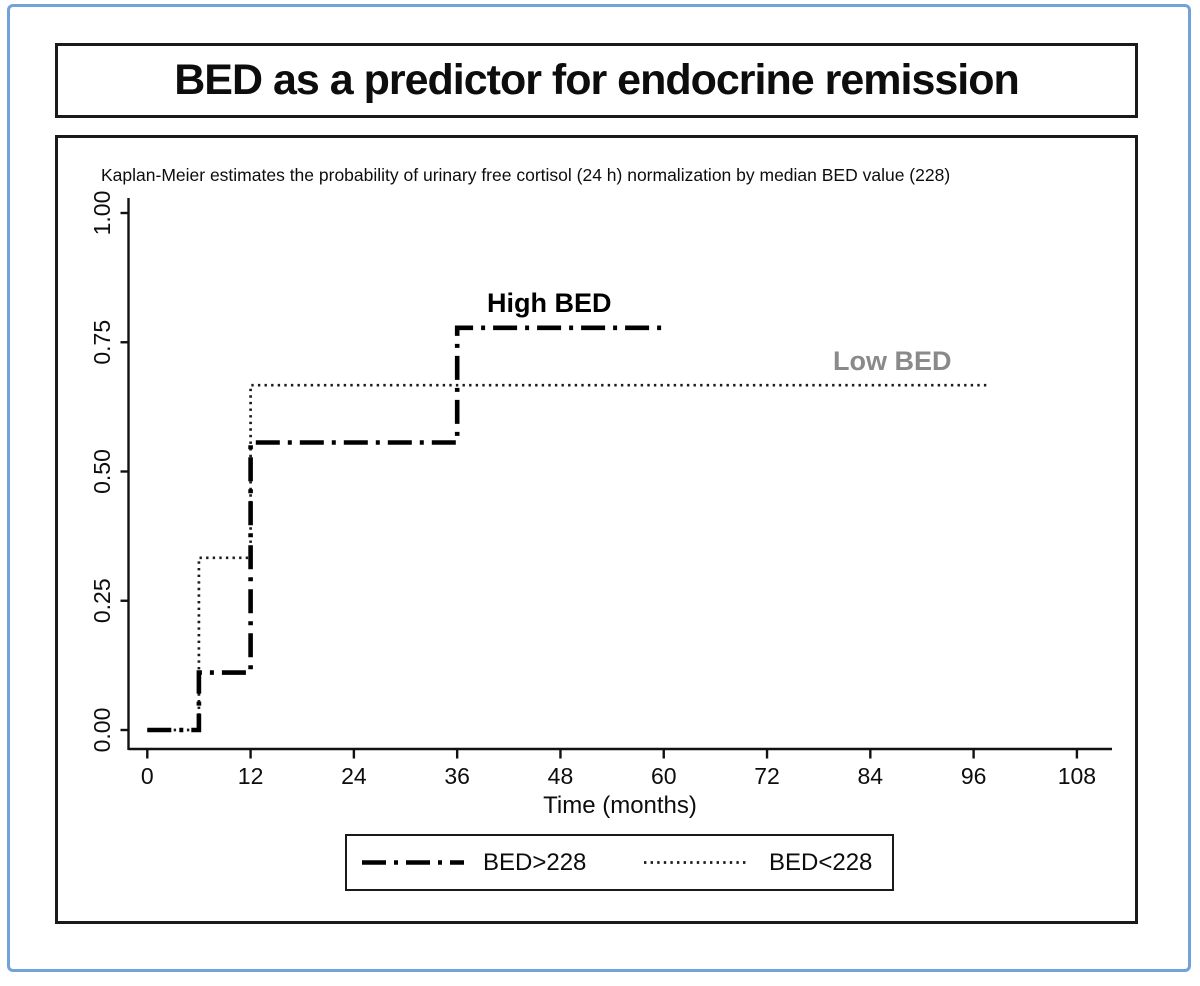 The image size is (1200, 986). Describe the element at coordinates (618, 769) in the screenshot. I see `x-ticks-group: 0 12 24 36 48 60 72 84 96 108` at that location.